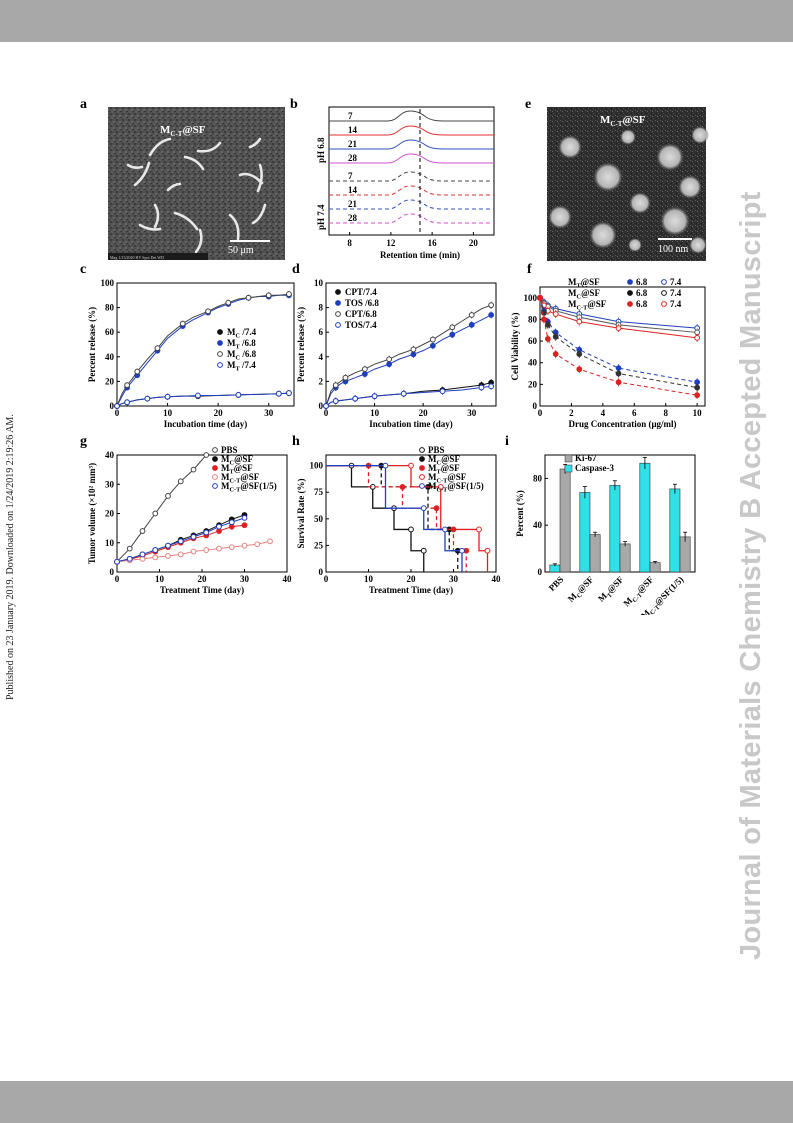 Image resolution: width=793 pixels, height=1123 pixels. Describe the element at coordinates (321, 217) in the screenshot. I see `ph74-label: pH 7.4` at that location.